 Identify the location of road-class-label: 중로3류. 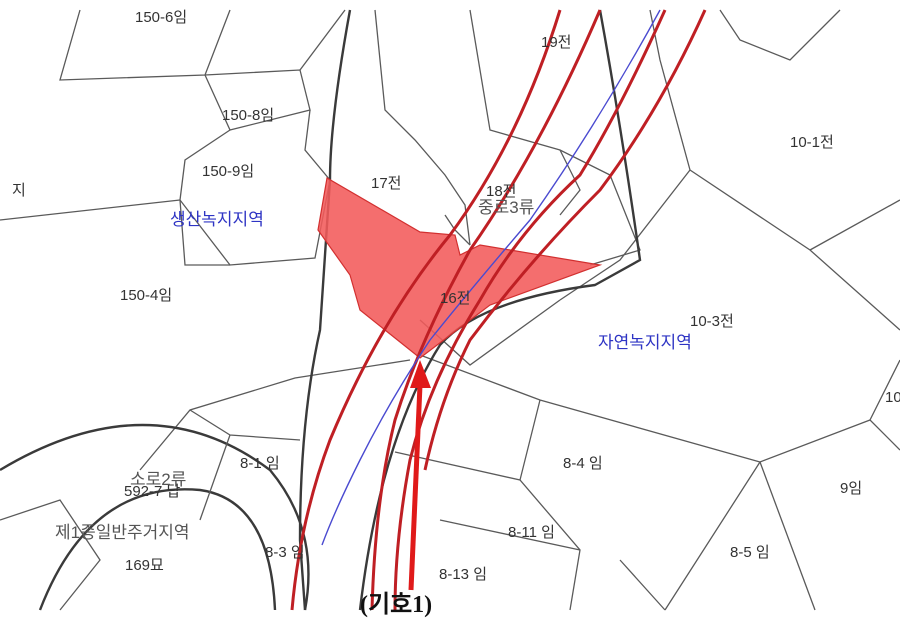
(506, 207).